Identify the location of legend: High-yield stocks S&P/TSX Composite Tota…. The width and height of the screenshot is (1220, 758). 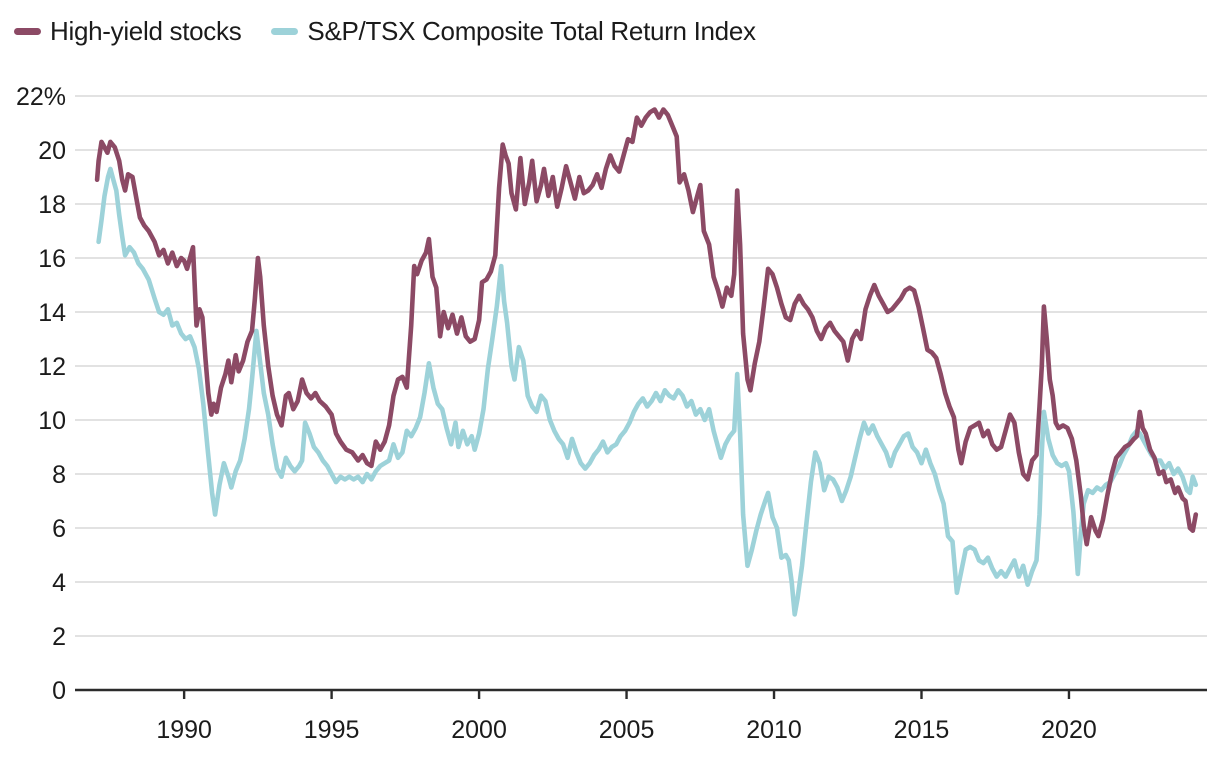
(385, 31).